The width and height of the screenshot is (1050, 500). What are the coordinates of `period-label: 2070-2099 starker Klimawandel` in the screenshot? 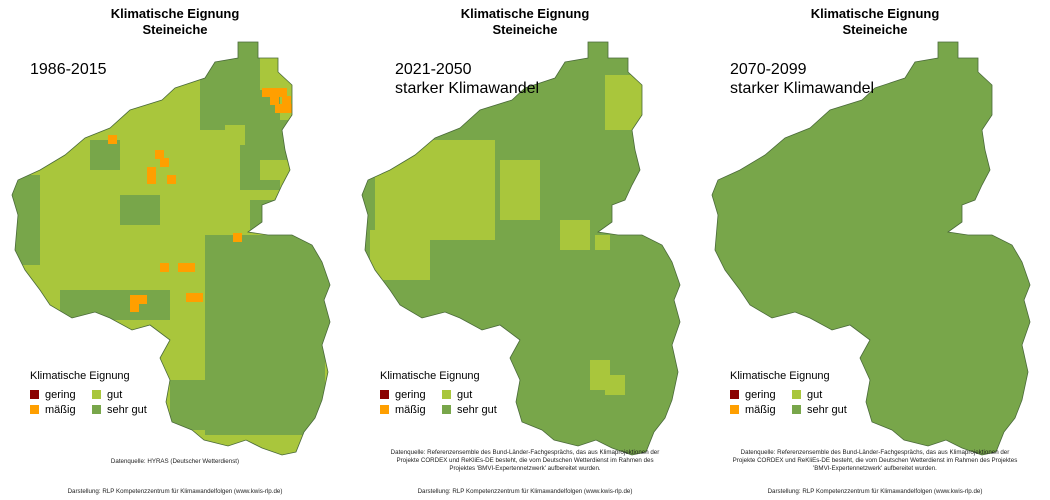 It's located at (802, 79).